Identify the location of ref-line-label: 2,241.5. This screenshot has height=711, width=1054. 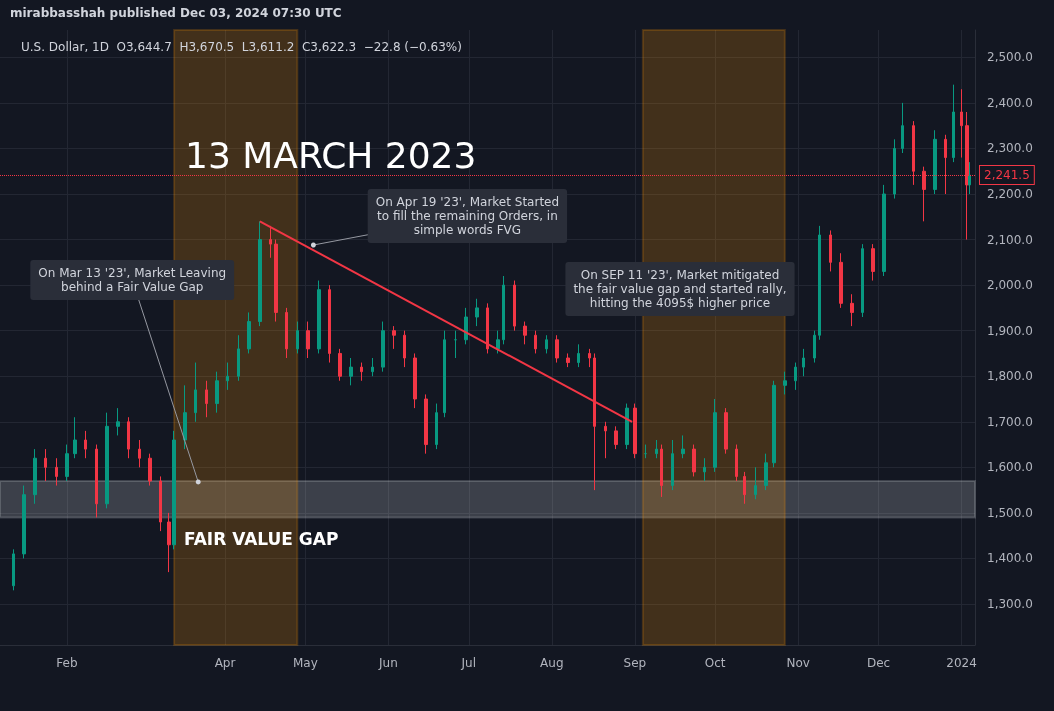
(1007, 175).